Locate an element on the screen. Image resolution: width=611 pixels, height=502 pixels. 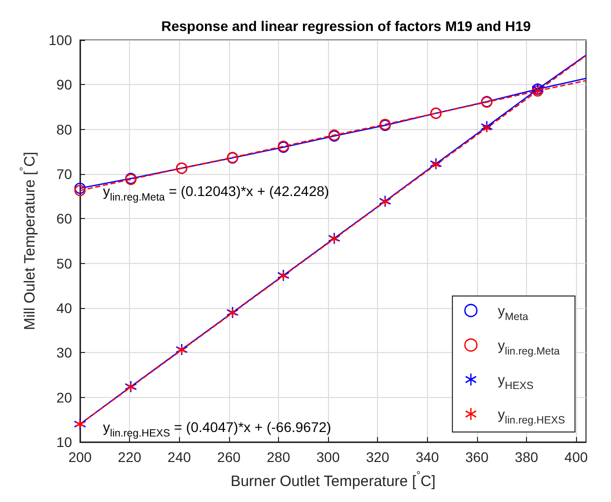
x-tick-label: 300 is located at coordinates (328, 457).